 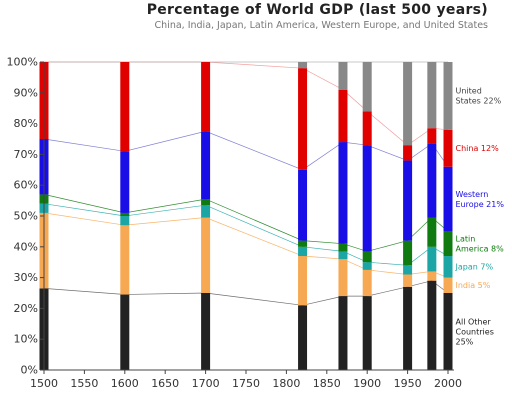 What do you see at coordinates (448, 96) in the screenshot?
I see `bar-segment-united-states-2000` at bounding box center [448, 96].